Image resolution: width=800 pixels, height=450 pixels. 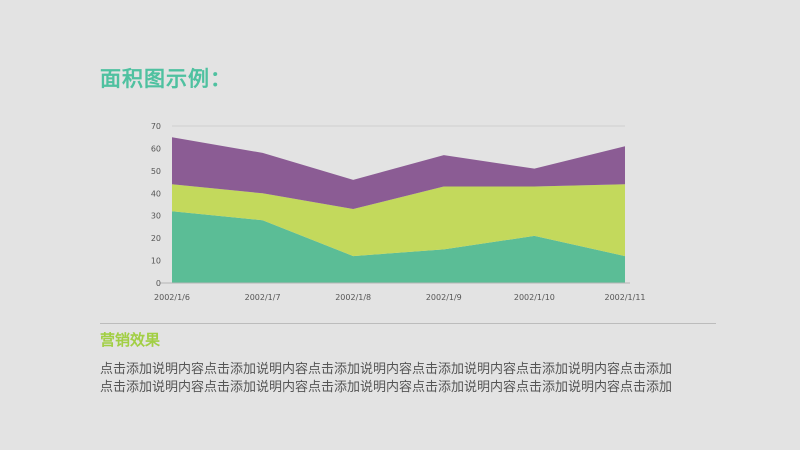 I want to click on y-tick-label: 30, so click(x=156, y=216).